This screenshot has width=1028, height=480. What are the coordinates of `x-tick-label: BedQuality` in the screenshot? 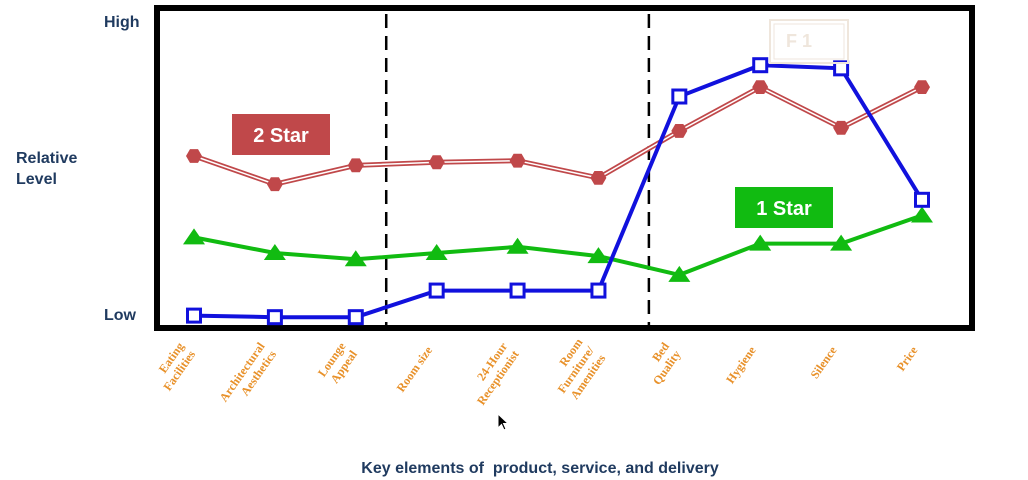 It's located at (660, 363).